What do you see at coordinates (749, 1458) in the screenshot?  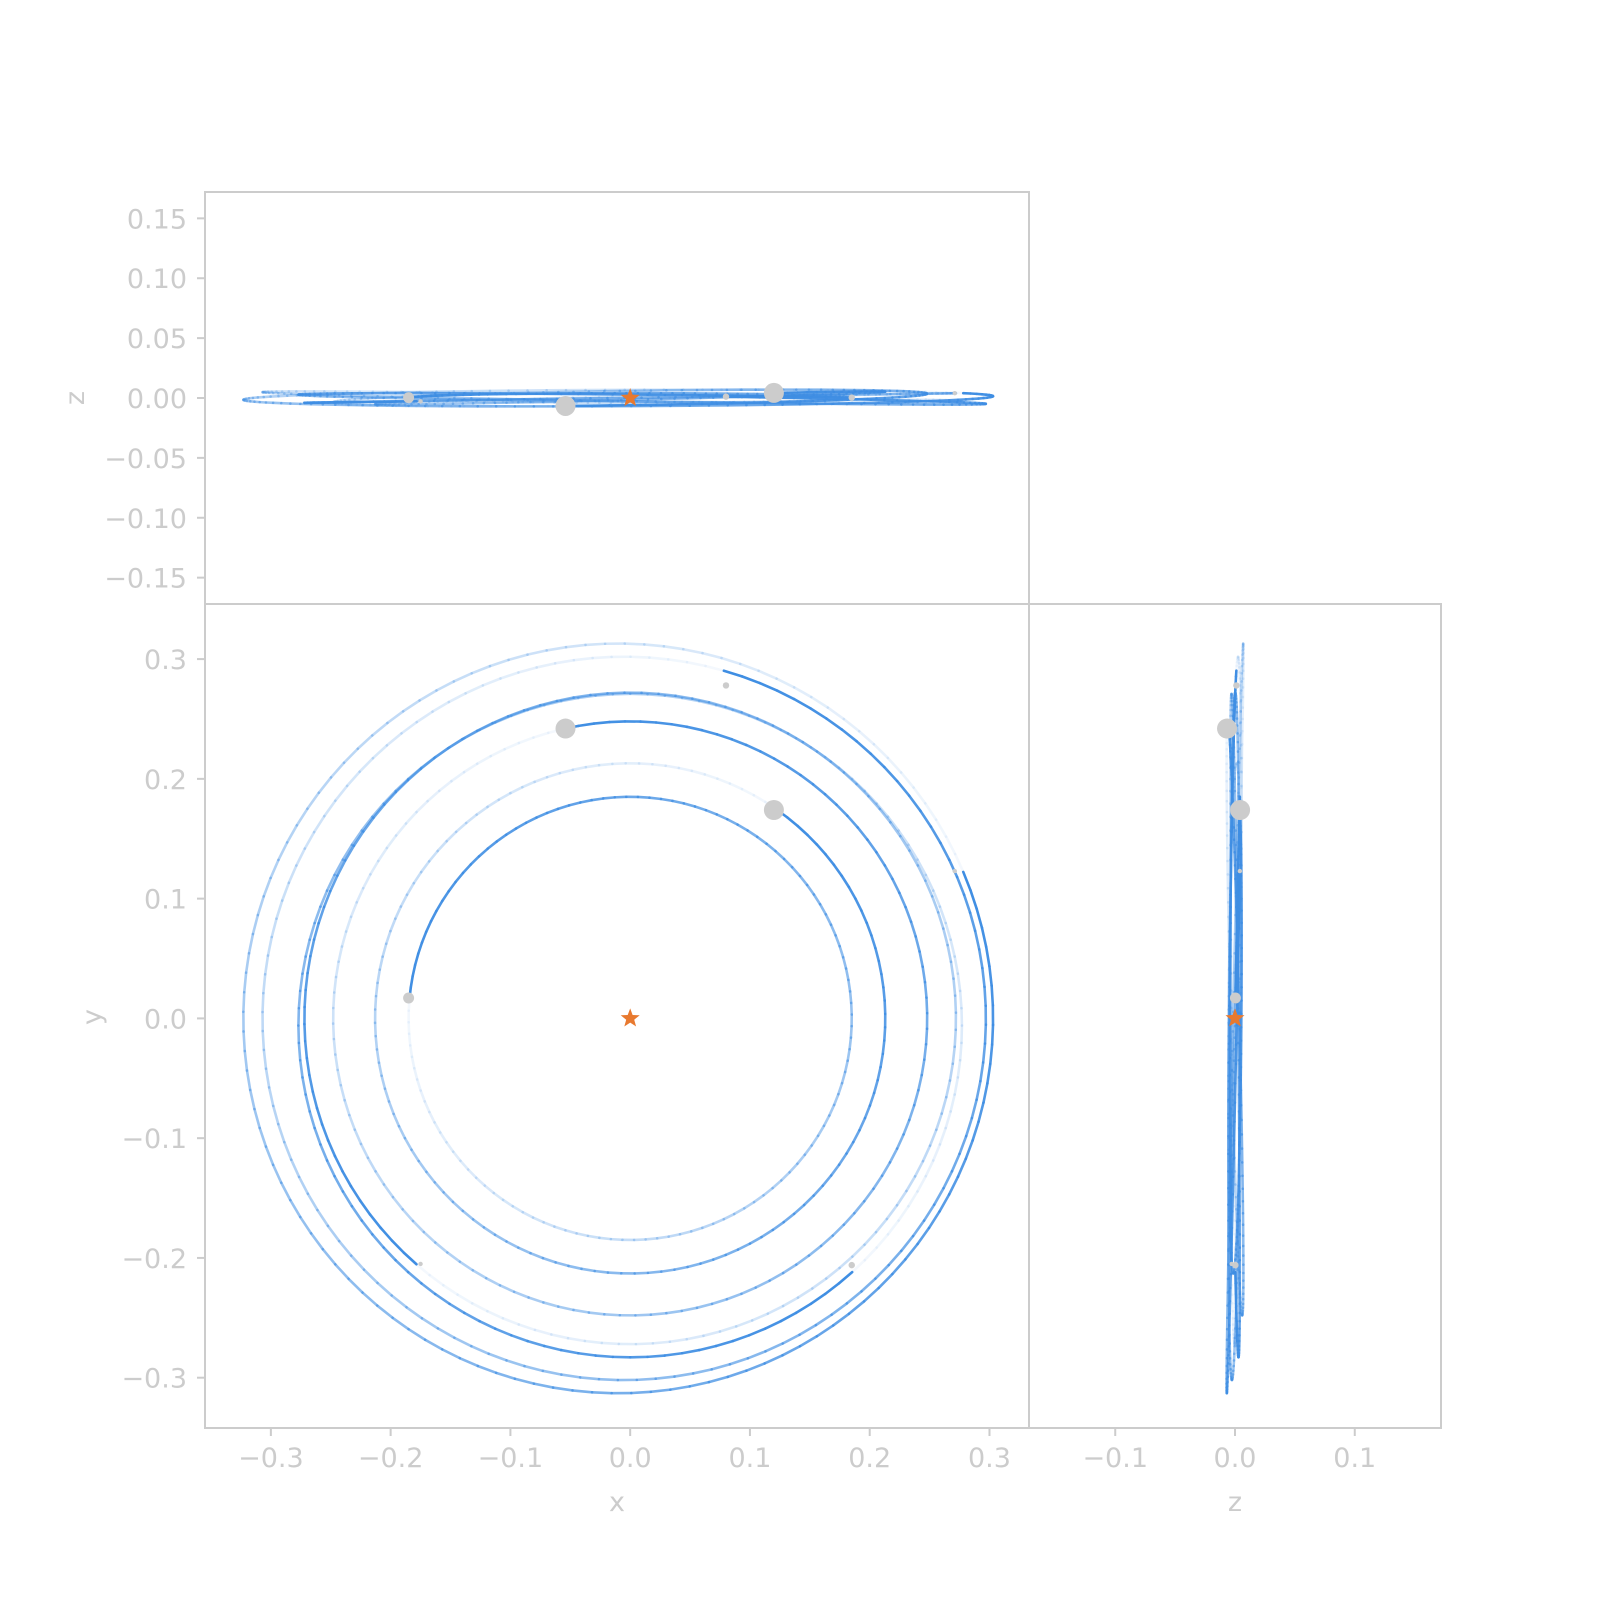 I see `x-tick-label: 0.1` at bounding box center [749, 1458].